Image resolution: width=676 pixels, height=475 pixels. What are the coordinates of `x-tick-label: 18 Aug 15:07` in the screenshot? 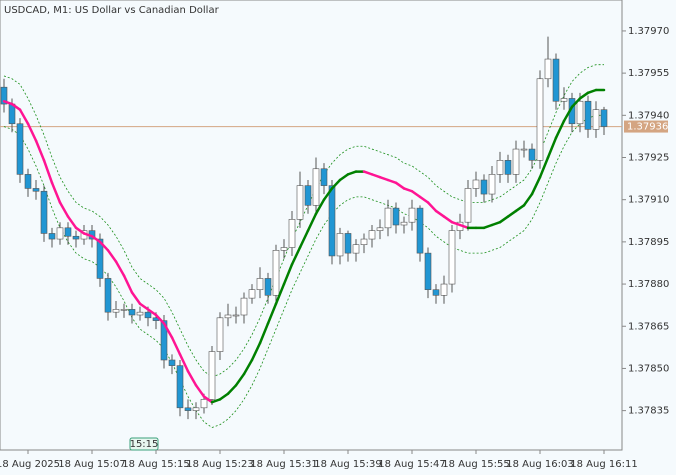 It's located at (91, 464).